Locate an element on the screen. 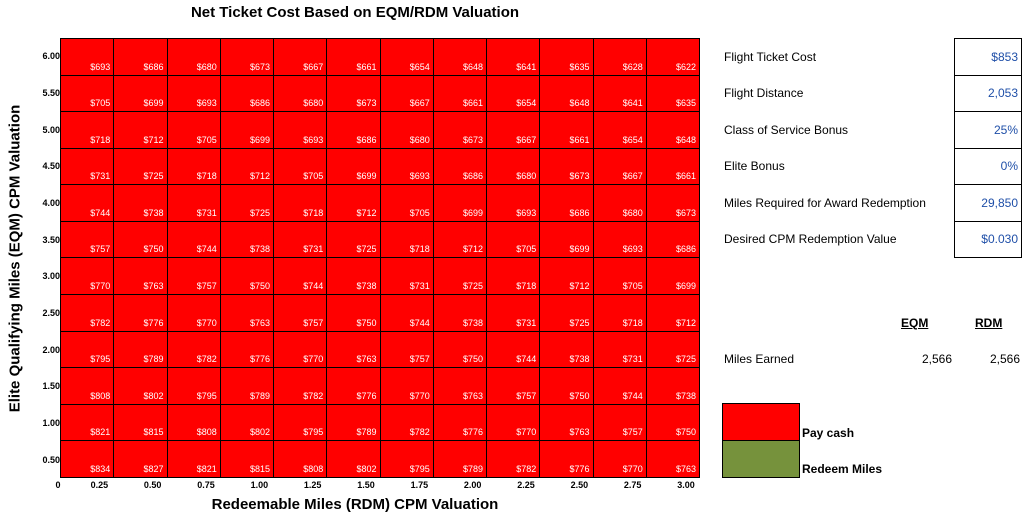 The height and width of the screenshot is (516, 1024). rdm-header: RDM is located at coordinates (989, 323).